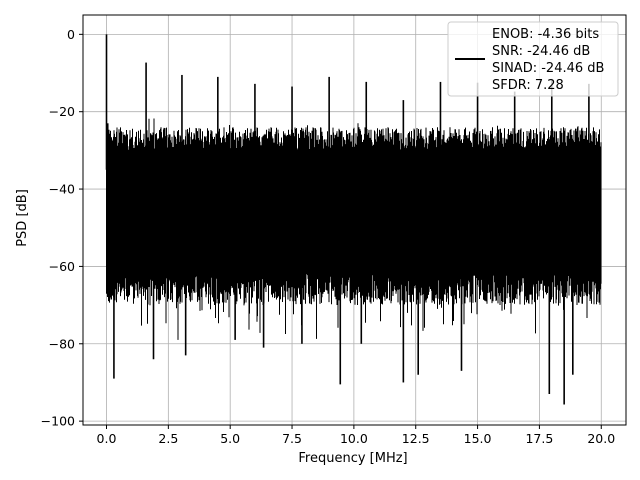 The height and width of the screenshot is (480, 640). What do you see at coordinates (478, 438) in the screenshot?
I see `x-tick-label: 15.0` at bounding box center [478, 438].